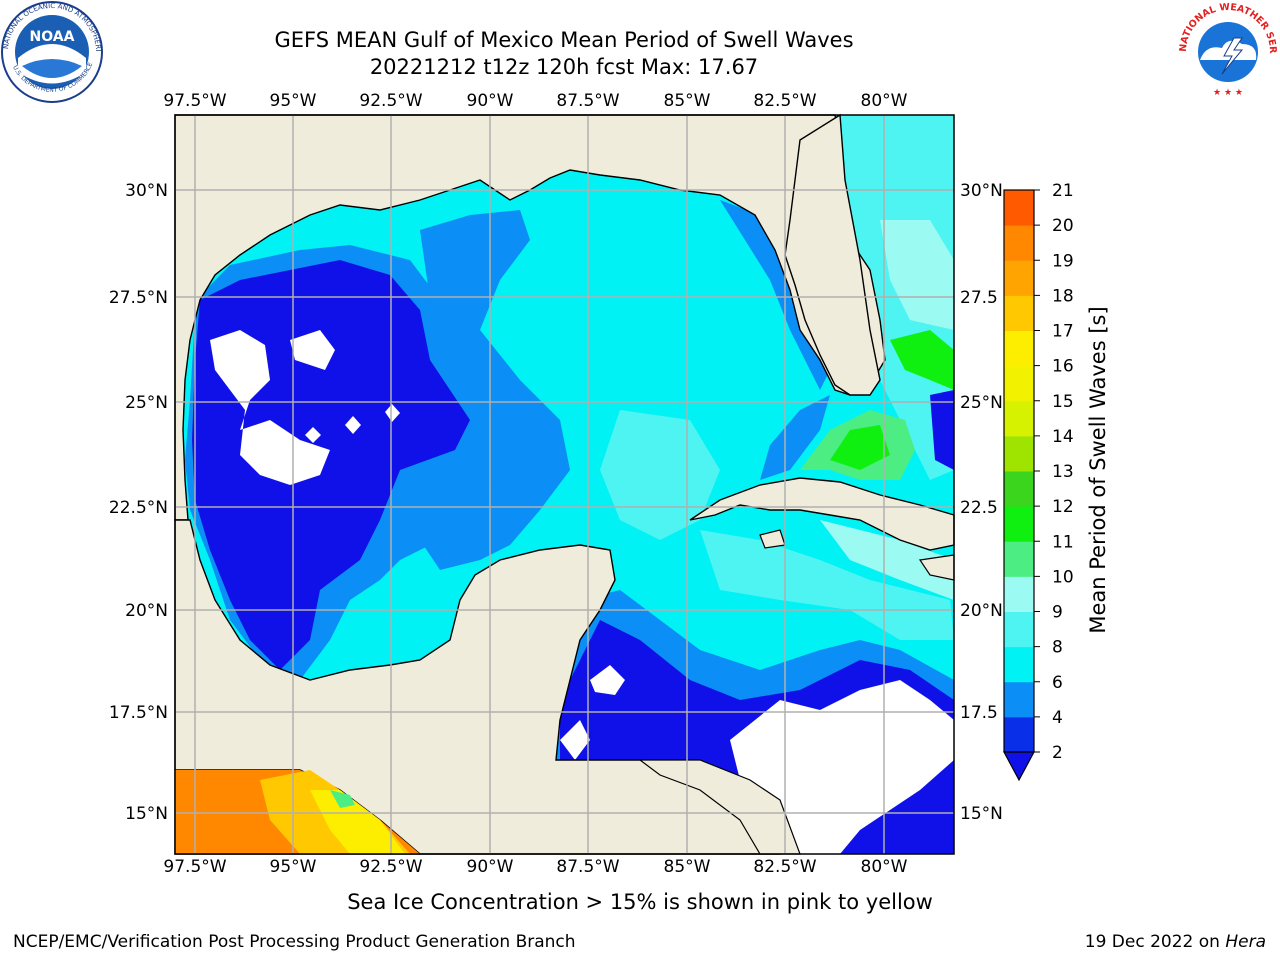 Image resolution: width=1280 pixels, height=960 pixels. I want to click on colorbar-tick-14: 19, so click(1063, 261).